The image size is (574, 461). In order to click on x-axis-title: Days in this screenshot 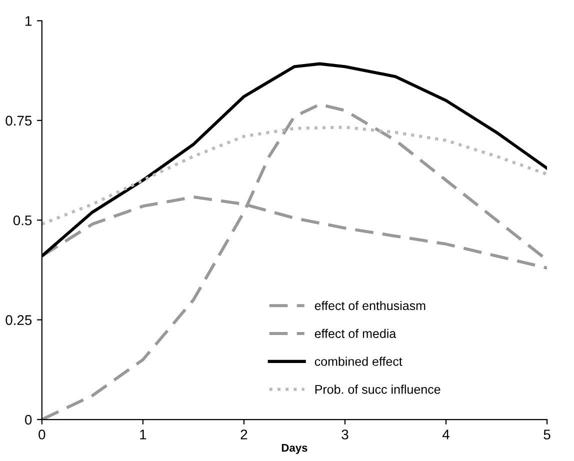, I will do `click(295, 449)`.